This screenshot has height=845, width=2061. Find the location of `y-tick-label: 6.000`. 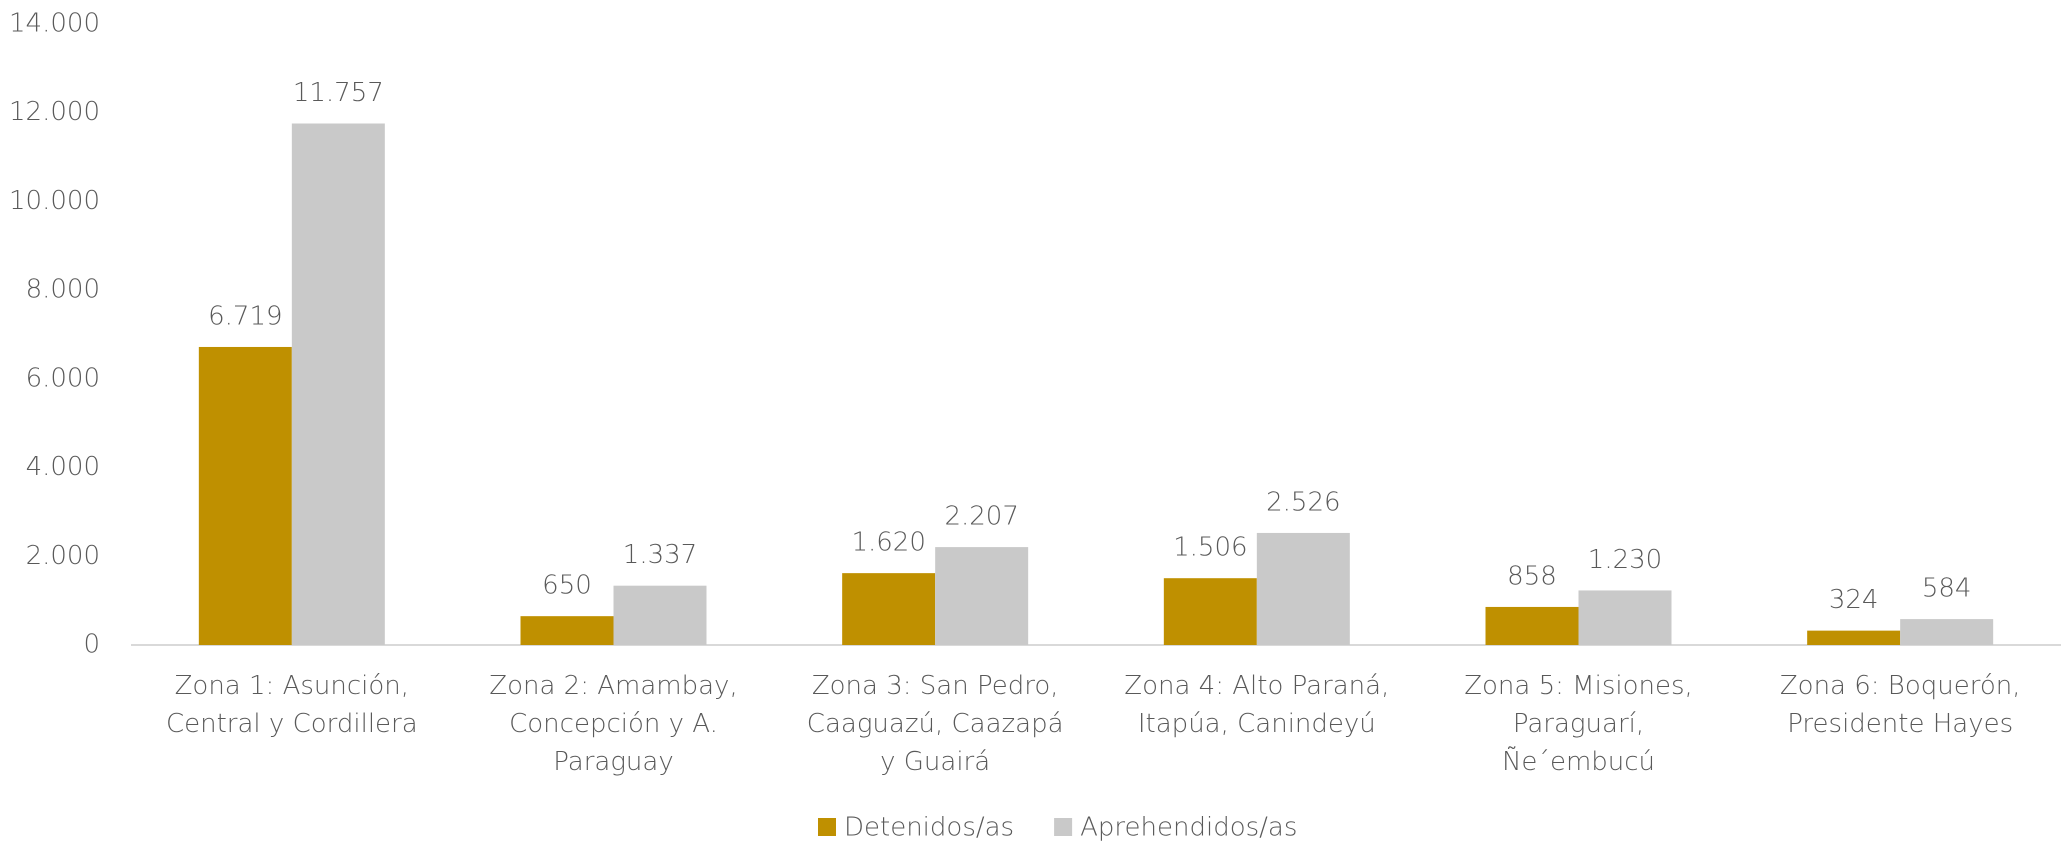

y-tick-label: 6.000 is located at coordinates (63, 378).